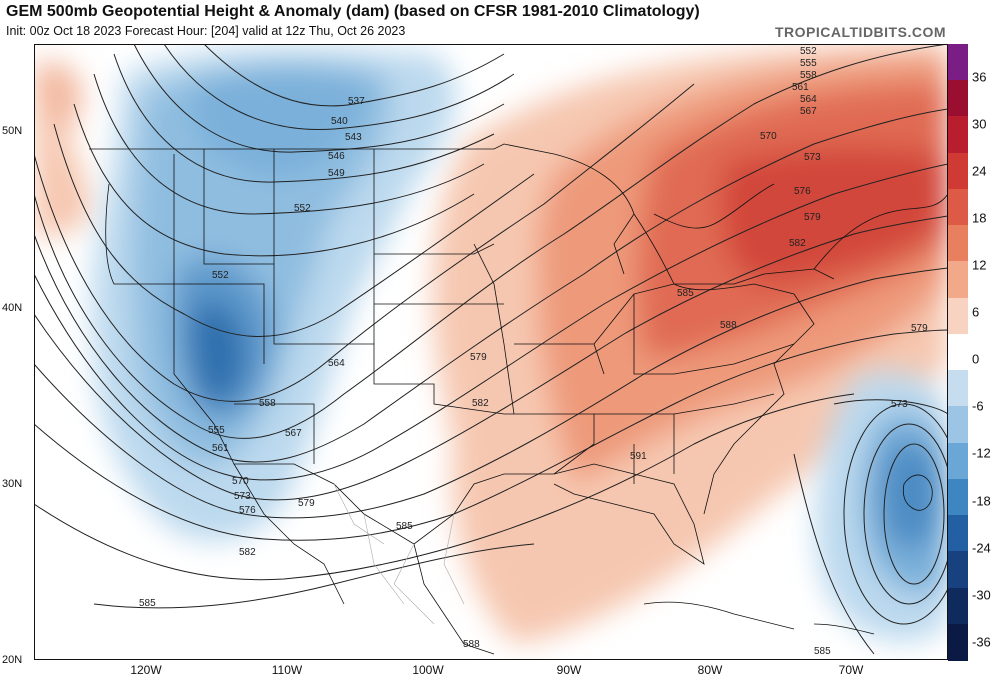  Describe the element at coordinates (981, 453) in the screenshot. I see `colorbar-label: -12` at that location.